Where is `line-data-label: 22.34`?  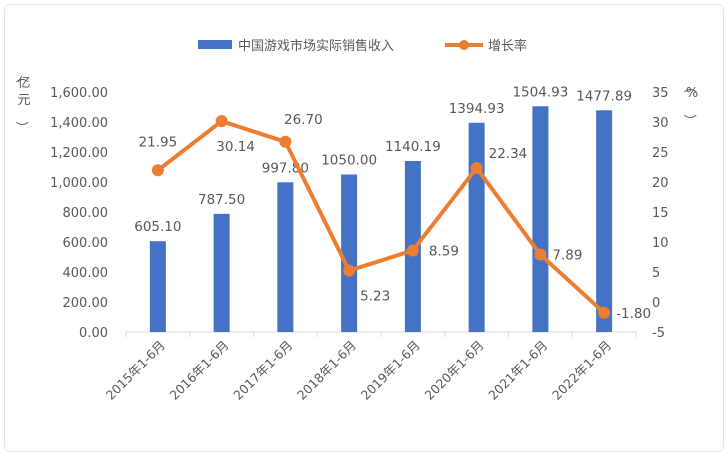 line-data-label: 22.34 is located at coordinates (508, 154).